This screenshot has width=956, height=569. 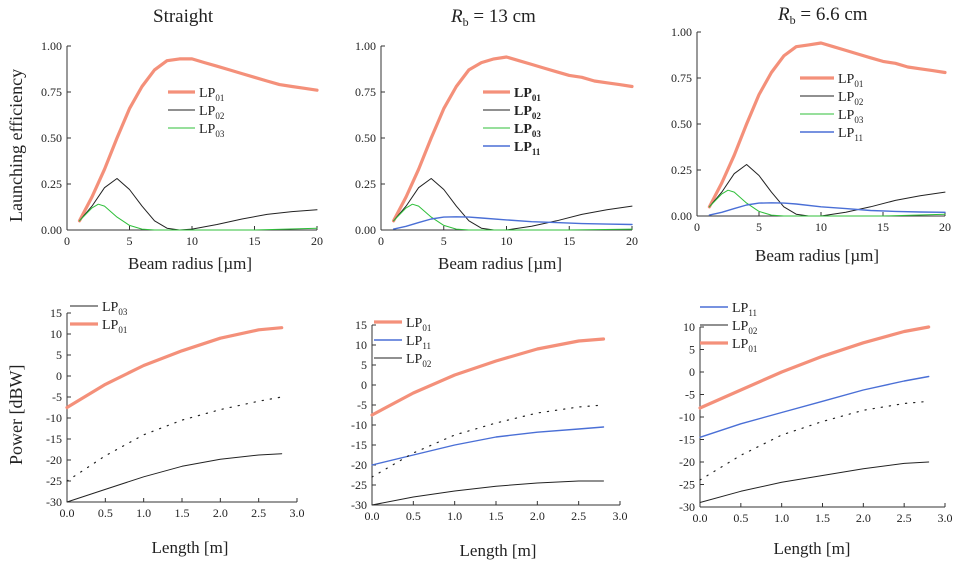 What do you see at coordinates (359, 445) in the screenshot?
I see `y-tick-label: -15` at bounding box center [359, 445].